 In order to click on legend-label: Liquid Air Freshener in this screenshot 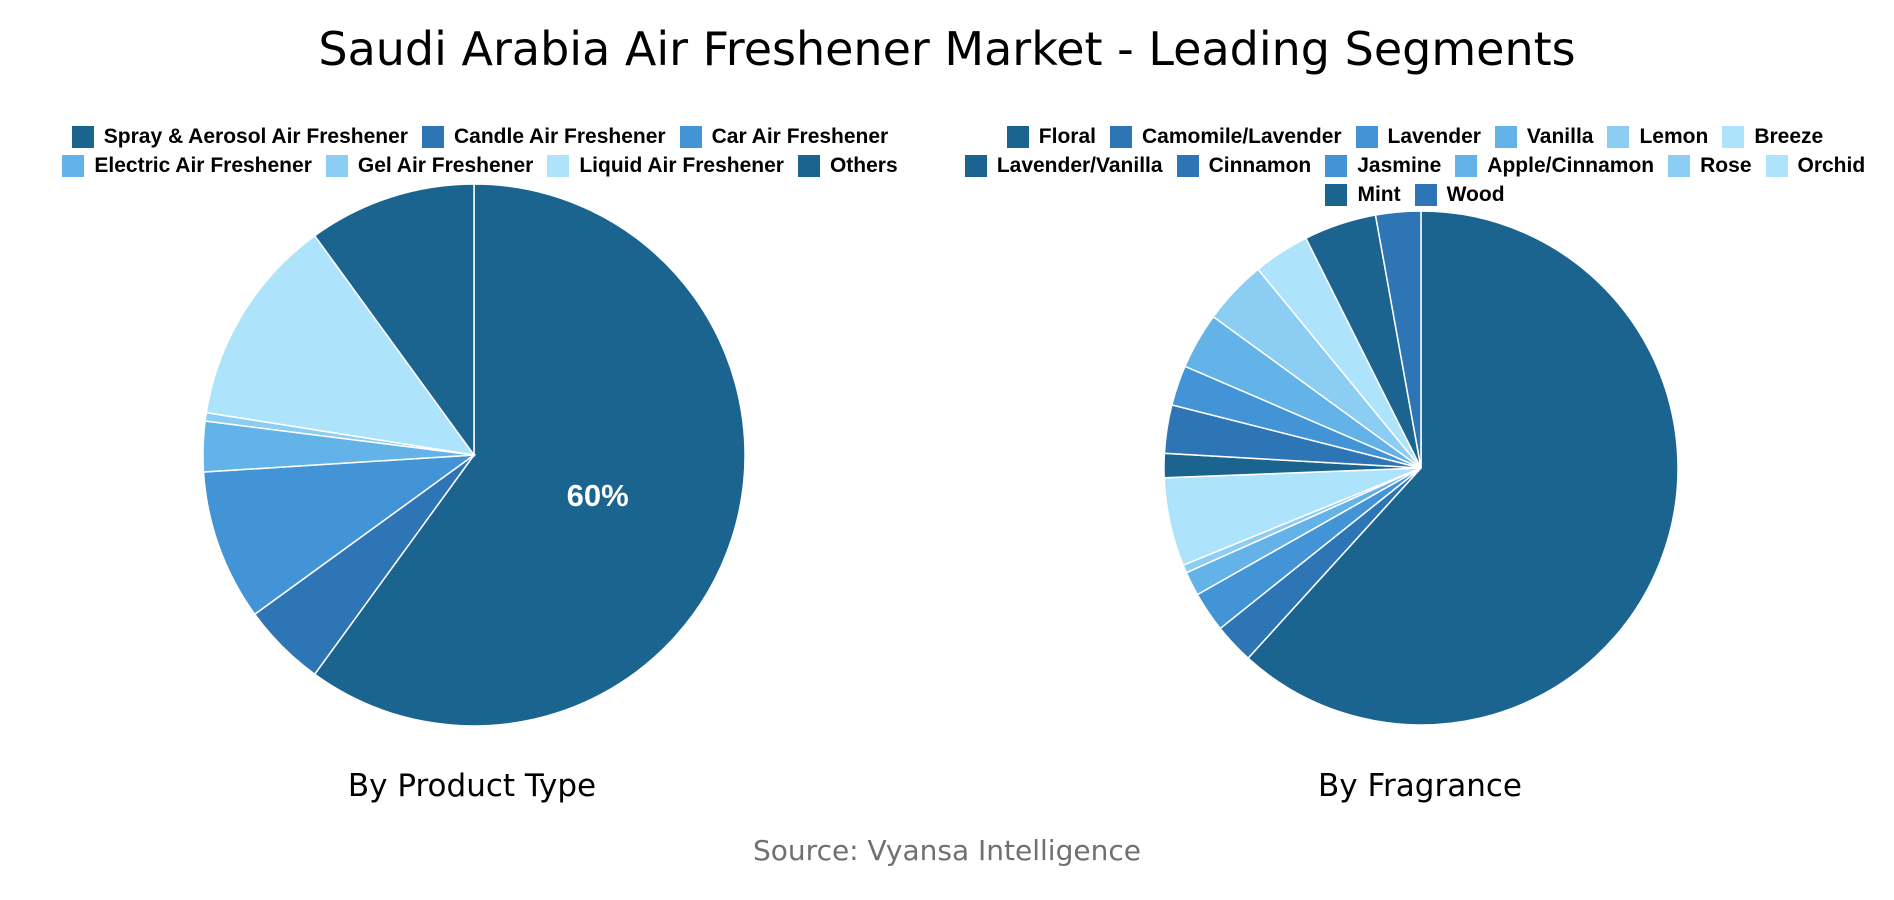, I will do `click(681, 165)`.